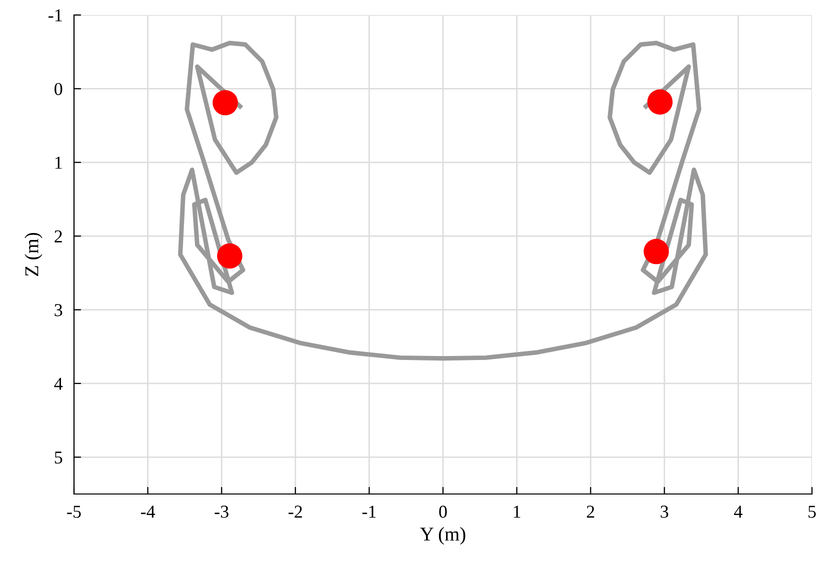 This screenshot has height=567, width=822. I want to click on y-tick-label: 3, so click(58, 310).